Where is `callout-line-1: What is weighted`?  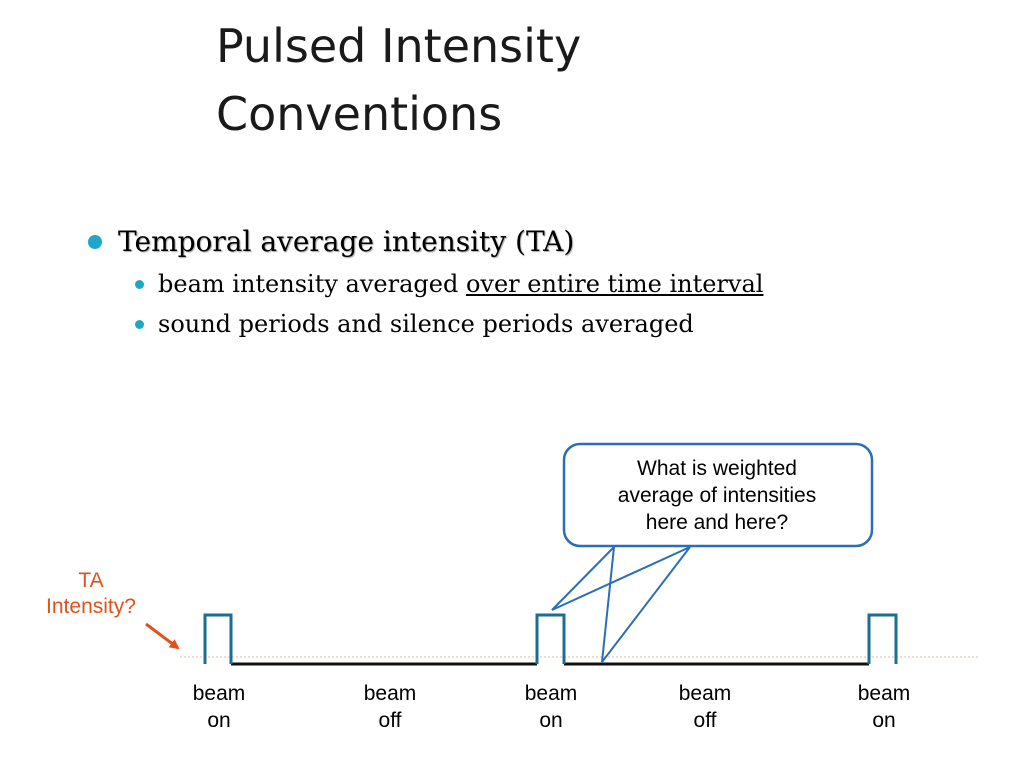
callout-line-1: What is weighted is located at coordinates (717, 468).